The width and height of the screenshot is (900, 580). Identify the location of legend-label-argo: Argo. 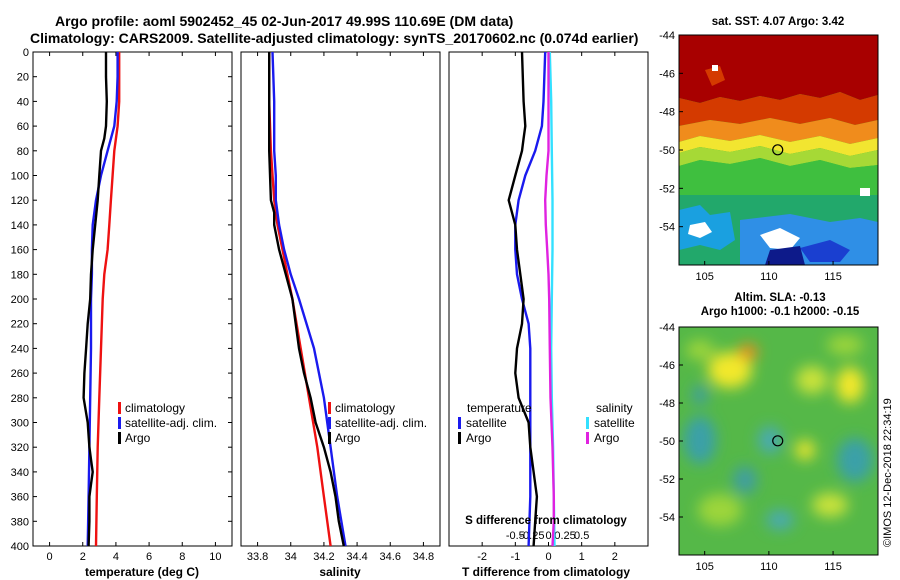
(348, 438).